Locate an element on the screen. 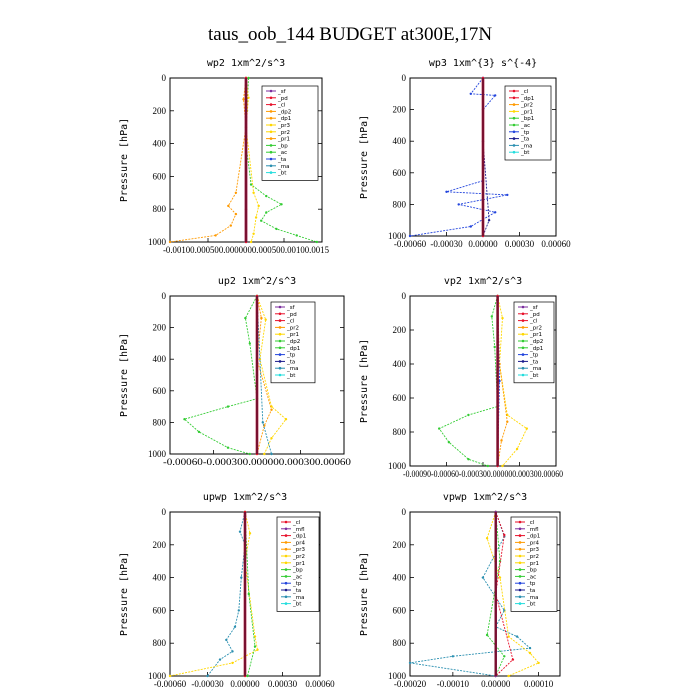 The height and width of the screenshot is (700, 700). series-line-green is located at coordinates (495, 594).